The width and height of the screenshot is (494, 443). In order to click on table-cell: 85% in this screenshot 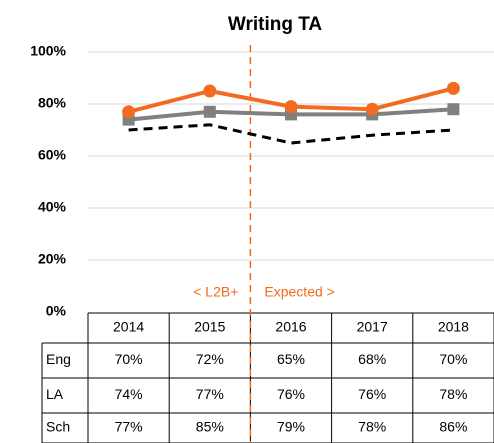, I will do `click(210, 427)`.